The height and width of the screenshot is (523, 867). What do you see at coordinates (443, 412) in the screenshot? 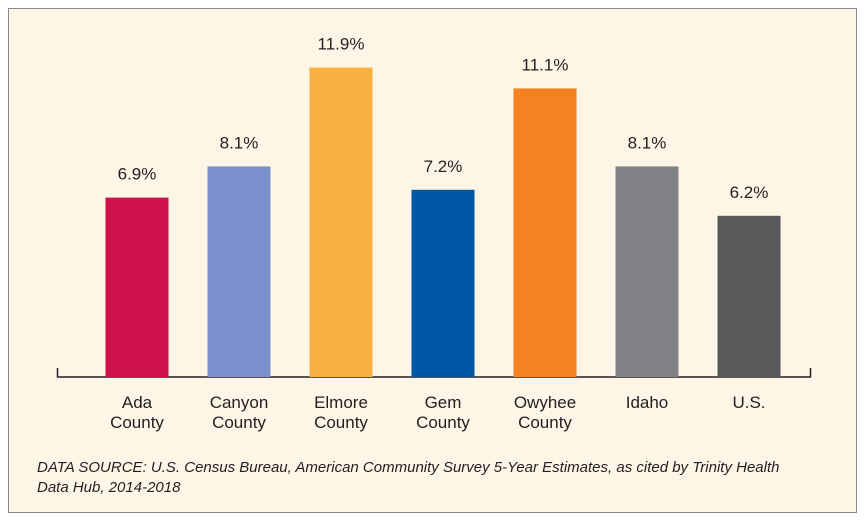
I see `x-tick-label: Gem County` at bounding box center [443, 412].